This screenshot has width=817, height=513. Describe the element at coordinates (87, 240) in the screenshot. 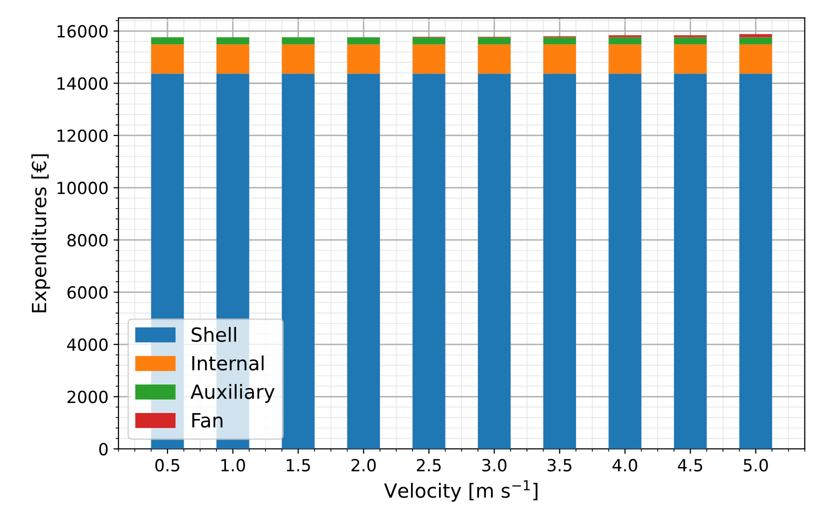

I see `y-tick-label: 8000` at that location.